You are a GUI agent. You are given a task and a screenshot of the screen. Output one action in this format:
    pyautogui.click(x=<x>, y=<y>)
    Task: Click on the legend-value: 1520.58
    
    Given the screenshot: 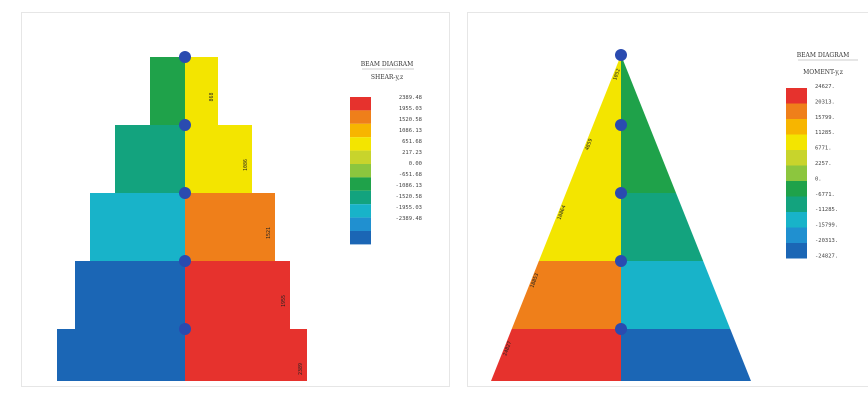 What is the action you would take?
    pyautogui.click(x=410, y=120)
    